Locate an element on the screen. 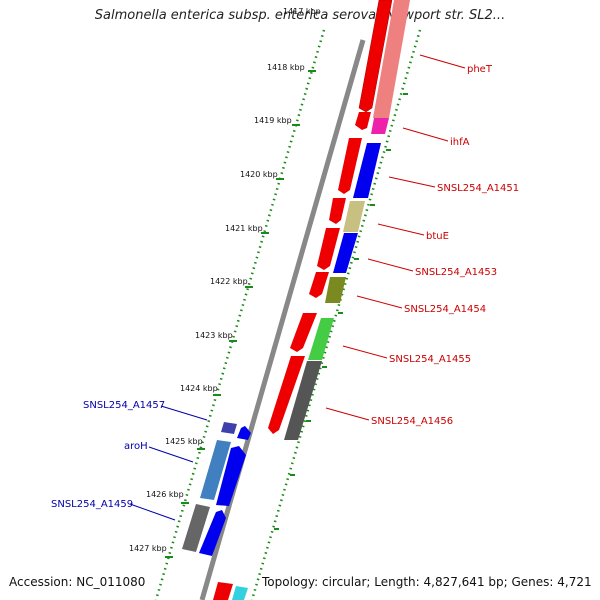 This screenshot has height=600, width=600. gene-label-SNSL254_A1451: SNSL254_A1451 is located at coordinates (478, 188).